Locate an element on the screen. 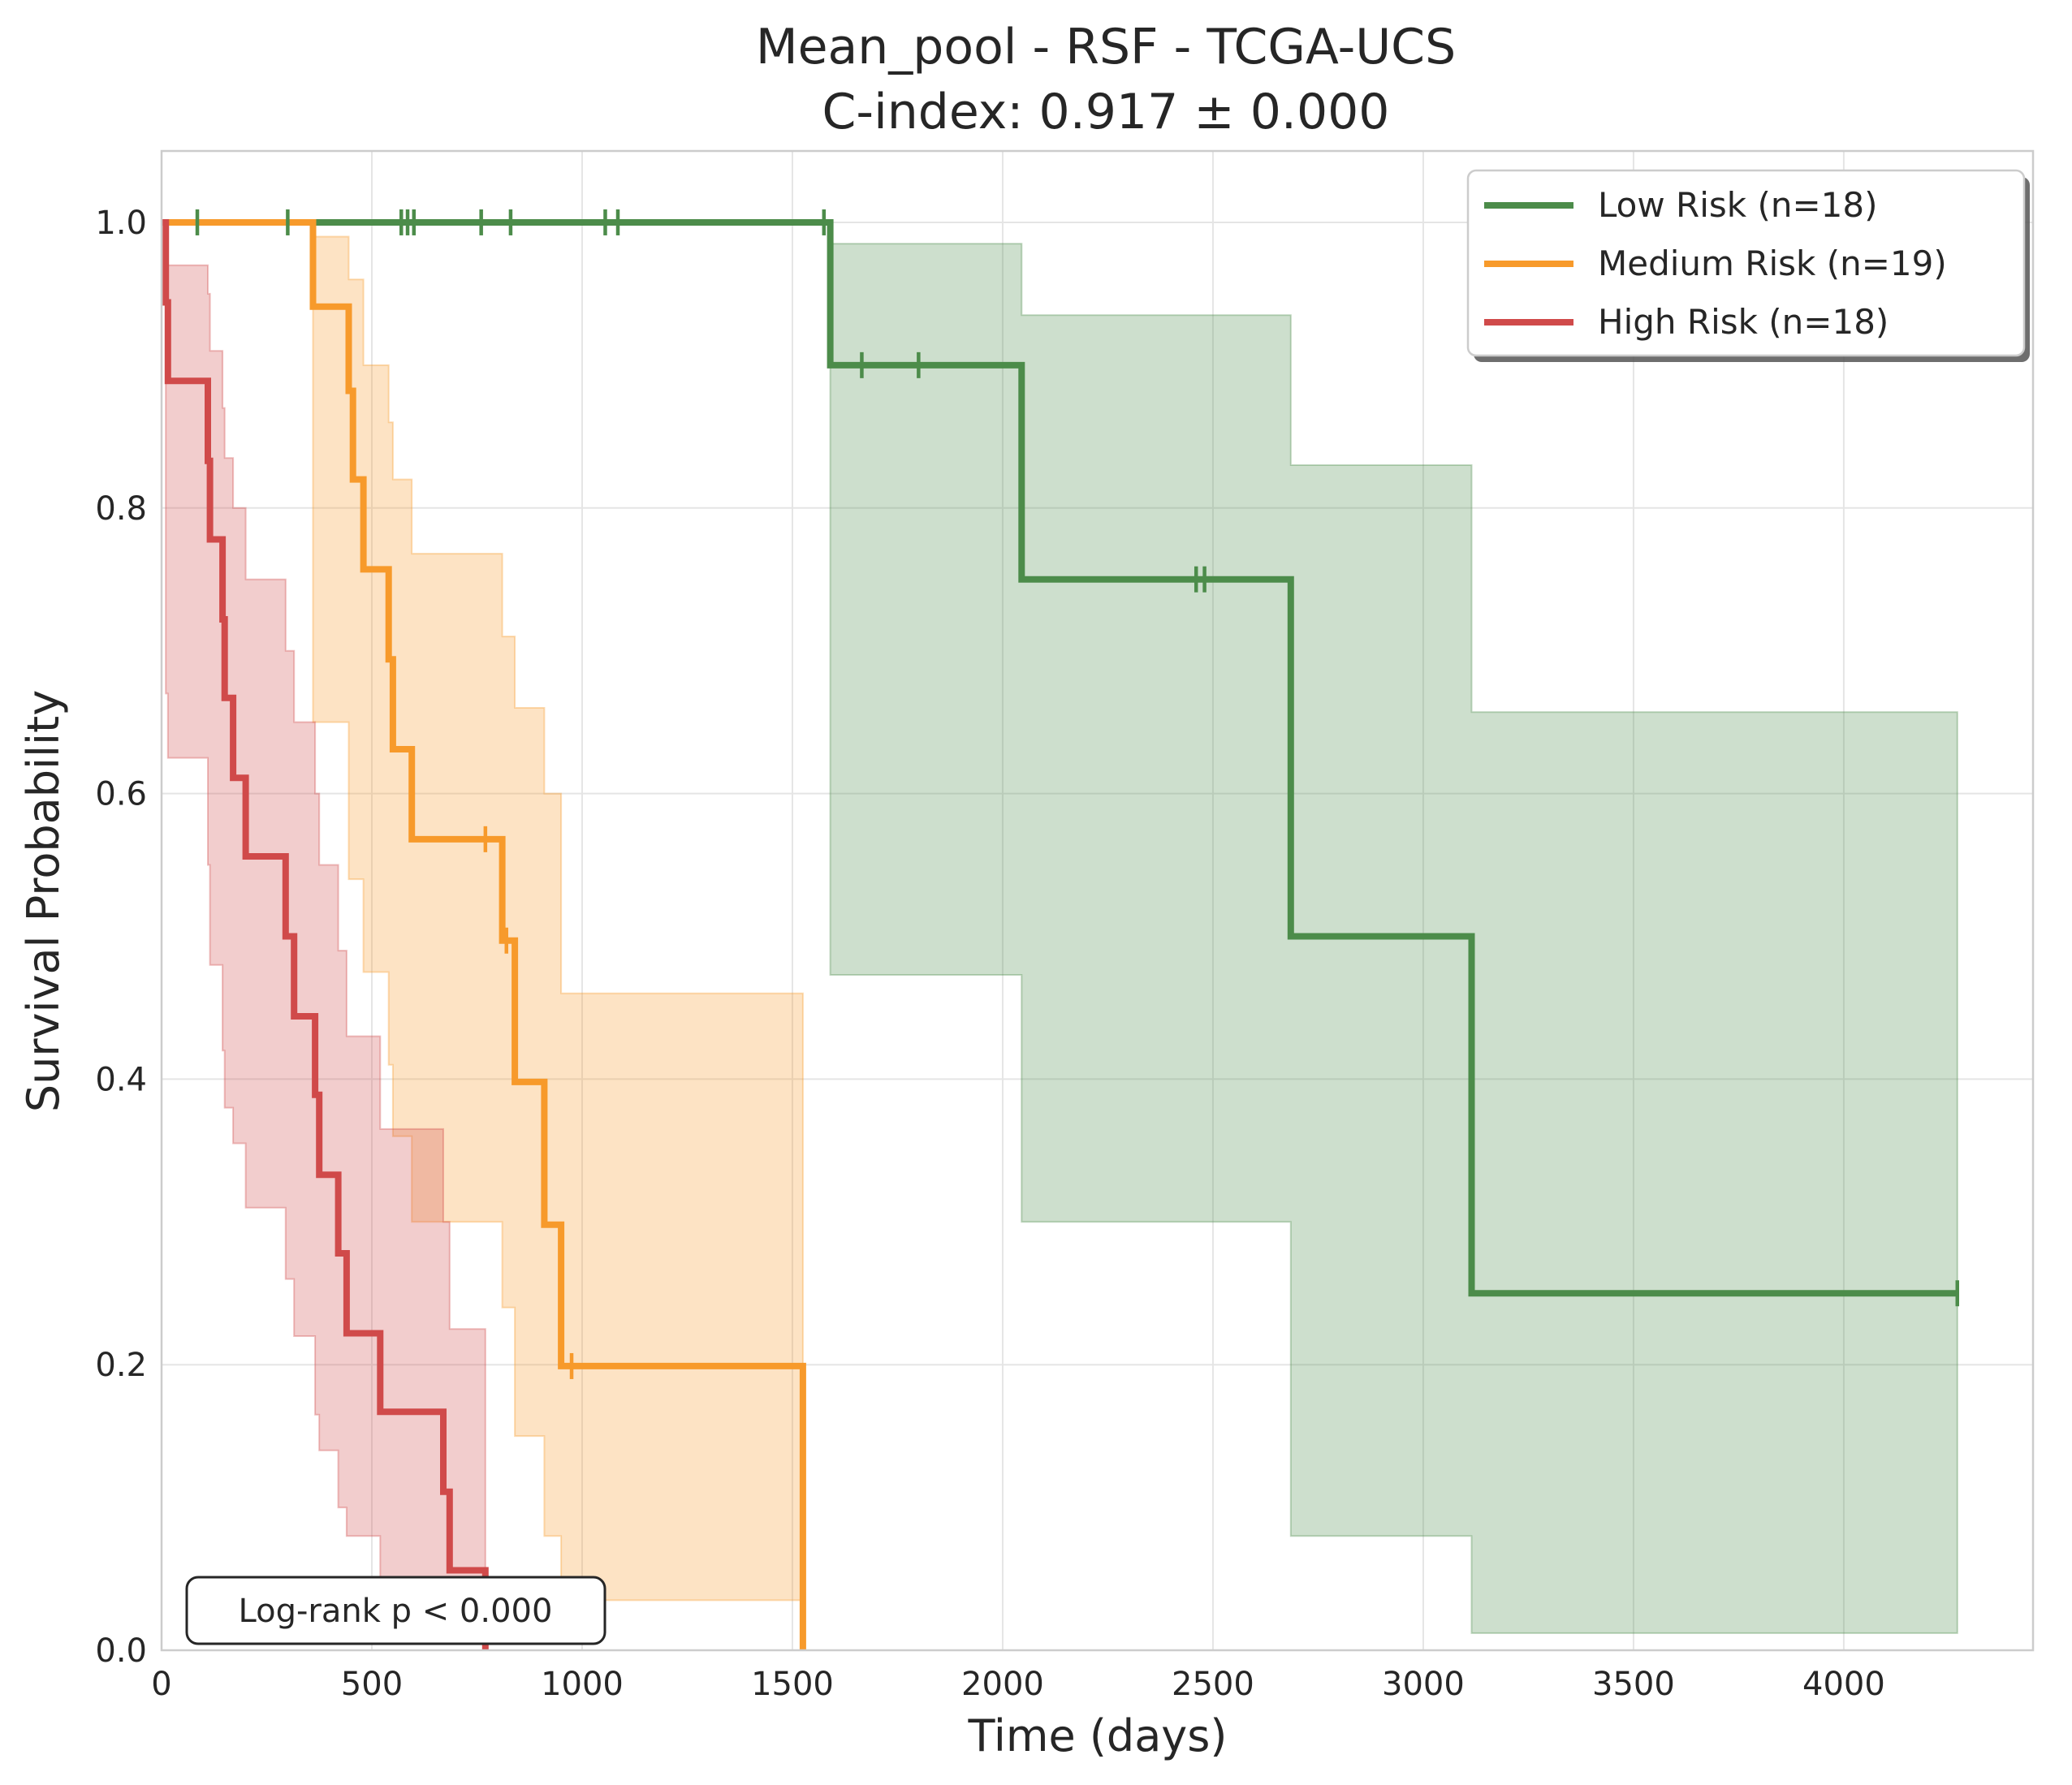 This screenshot has width=2072, height=1785. y-tick-labels: 0.0 0.2 0.4 0.6 0.8 1.0 is located at coordinates (121, 938).